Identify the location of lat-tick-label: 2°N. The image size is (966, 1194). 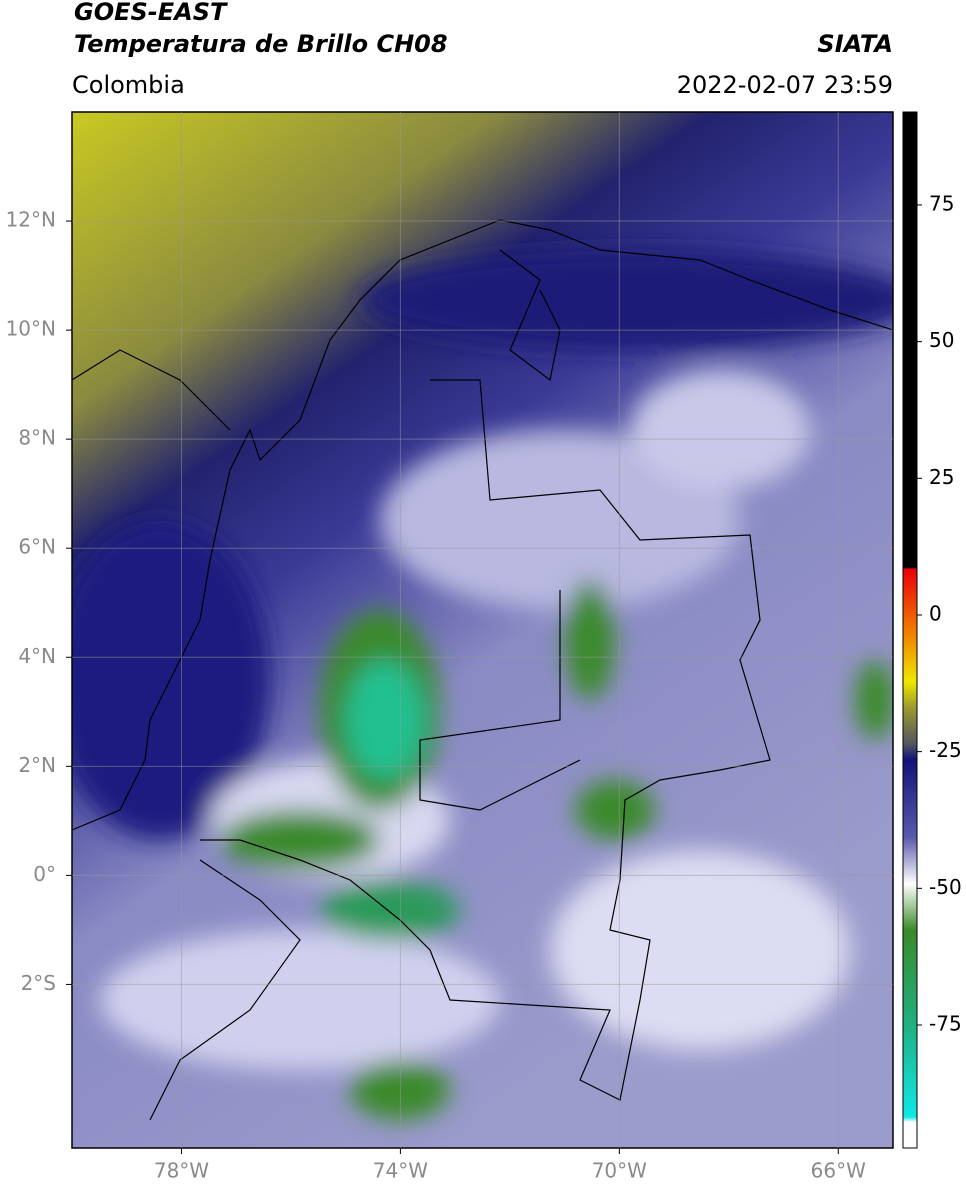
(37, 765).